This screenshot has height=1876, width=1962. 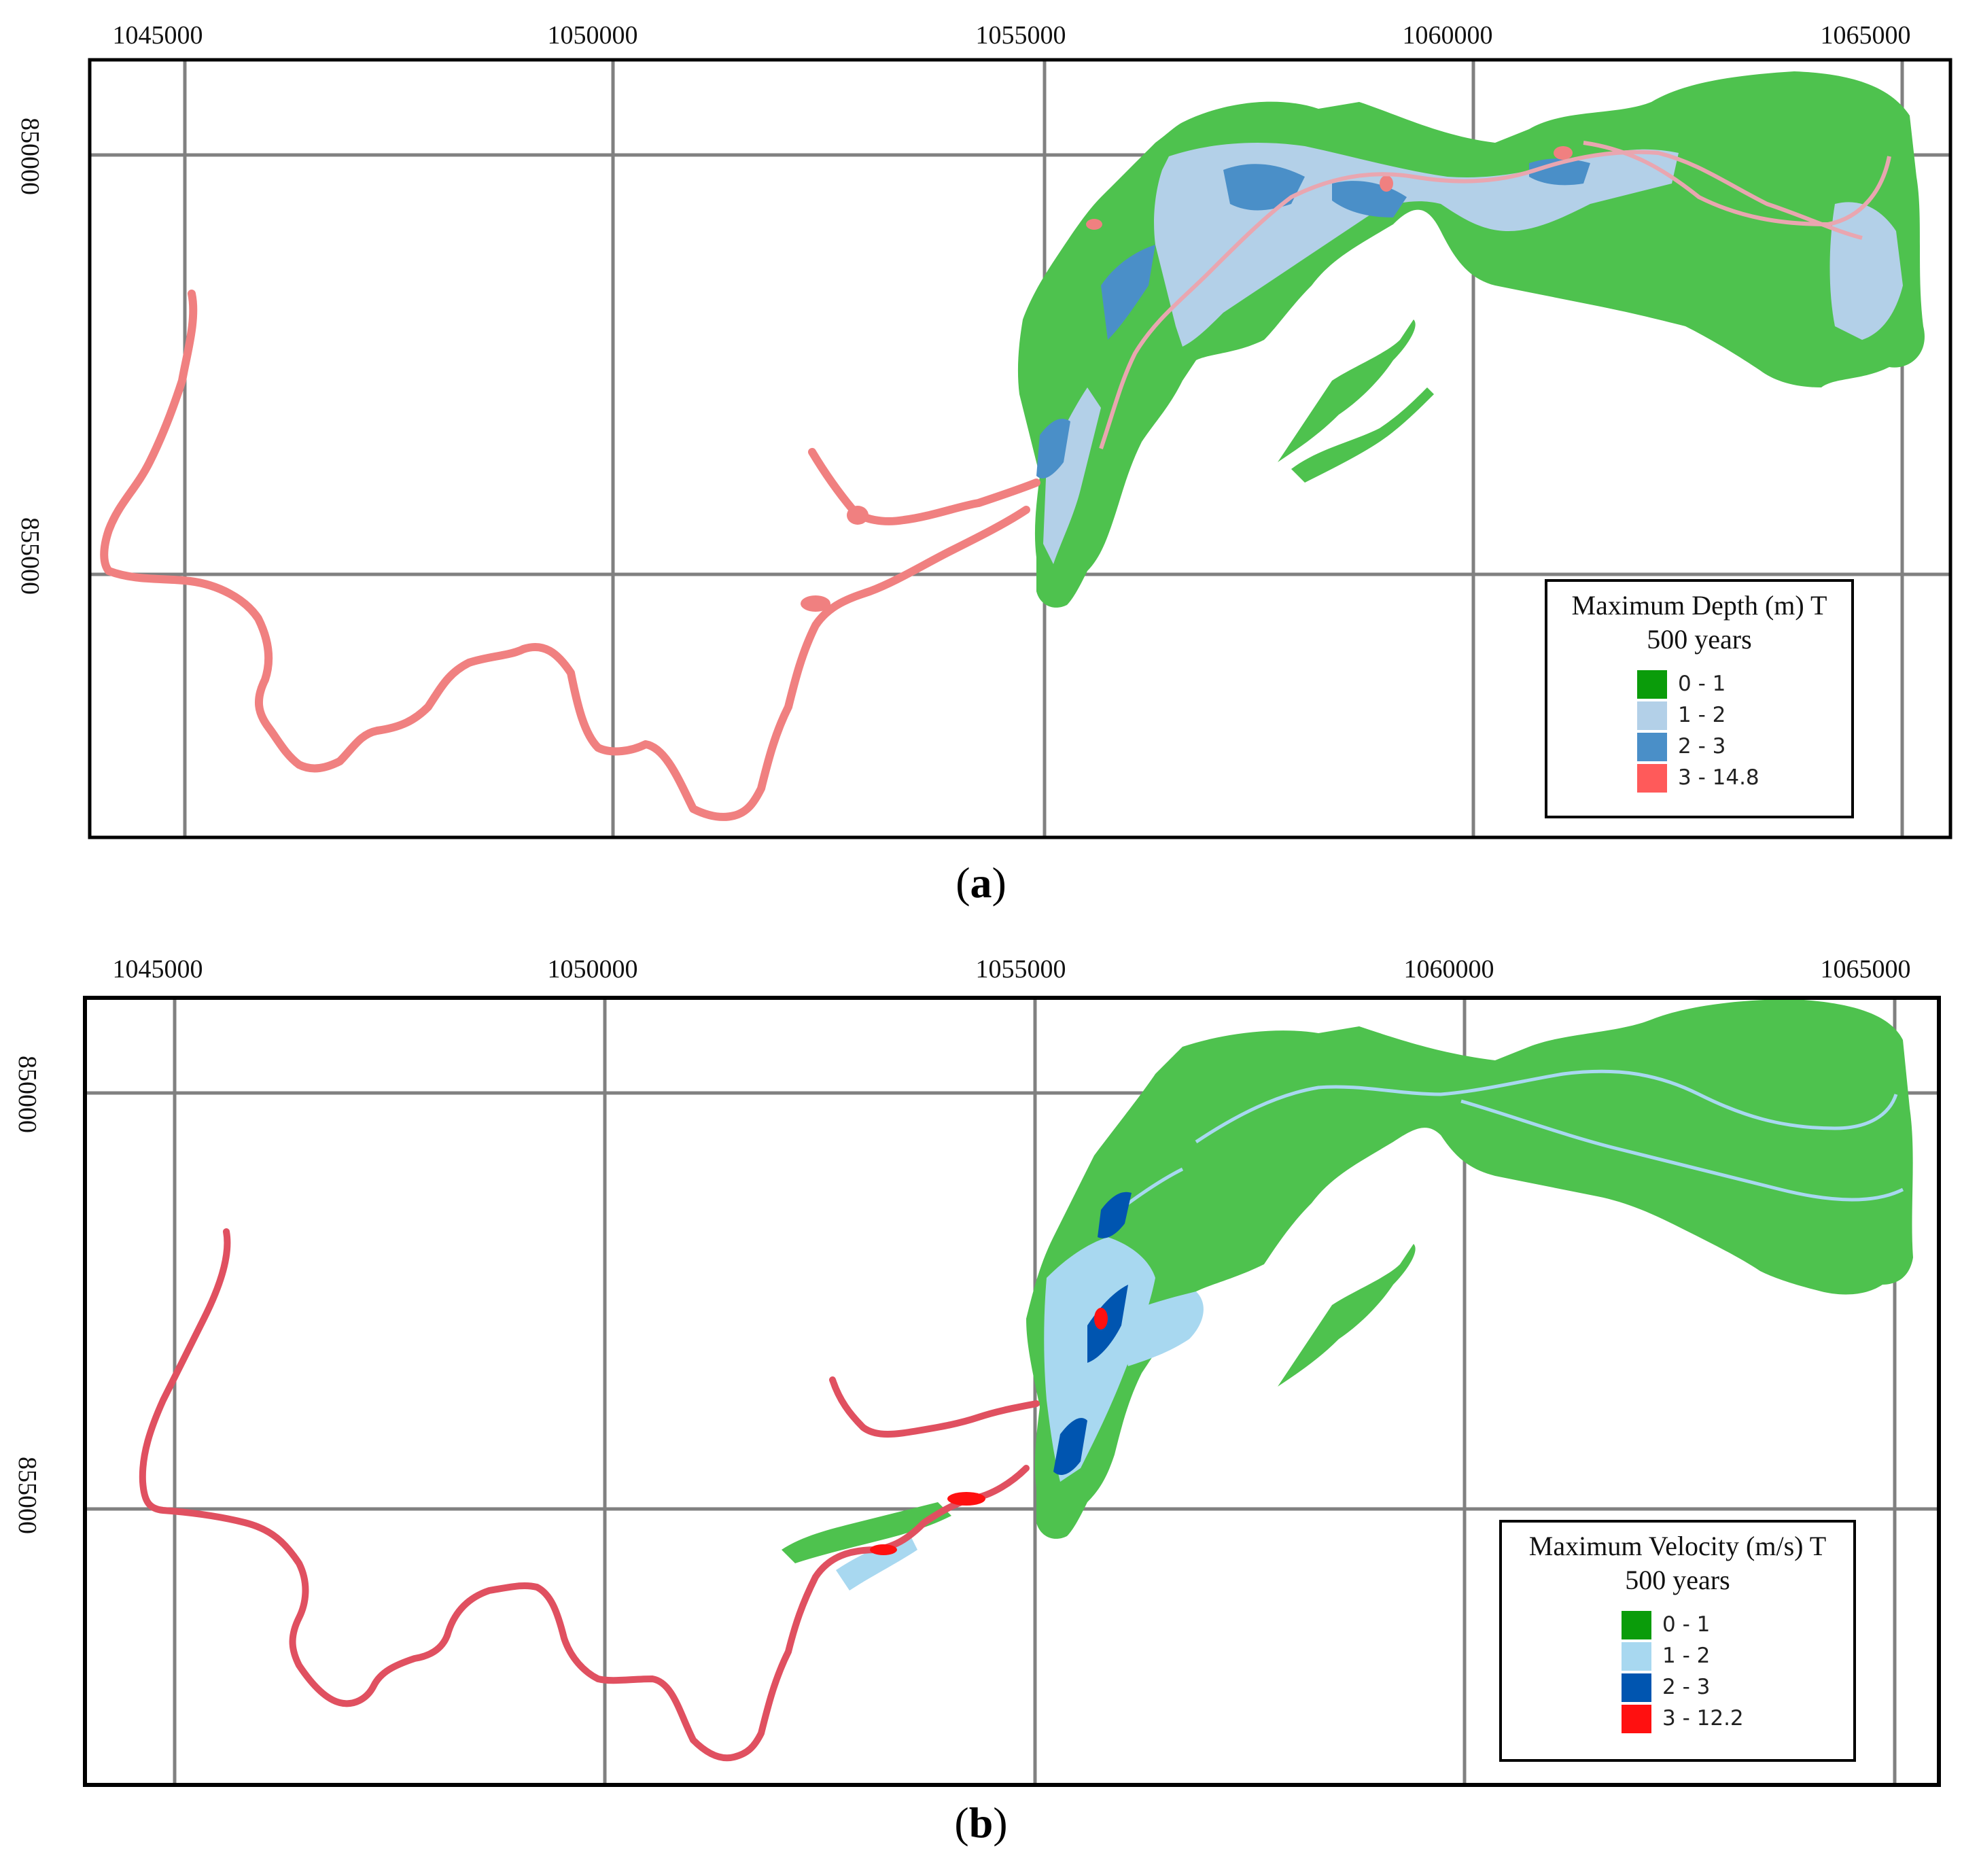 What do you see at coordinates (989, 1432) in the screenshot?
I see `velocity-hotspots` at bounding box center [989, 1432].